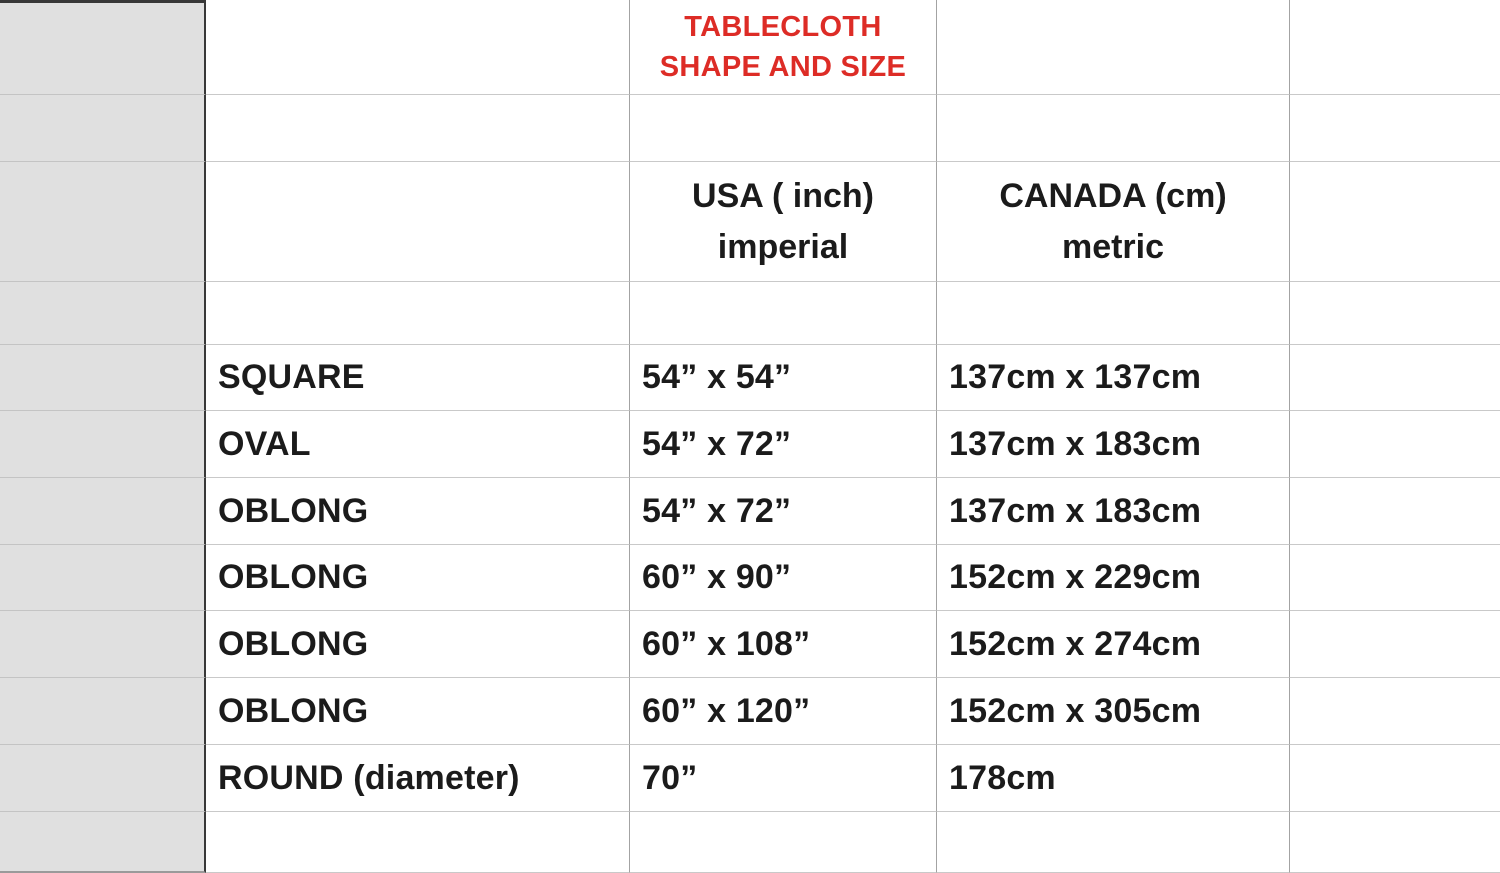  I want to click on usa-size-cell: 60” x 120”, so click(783, 711).